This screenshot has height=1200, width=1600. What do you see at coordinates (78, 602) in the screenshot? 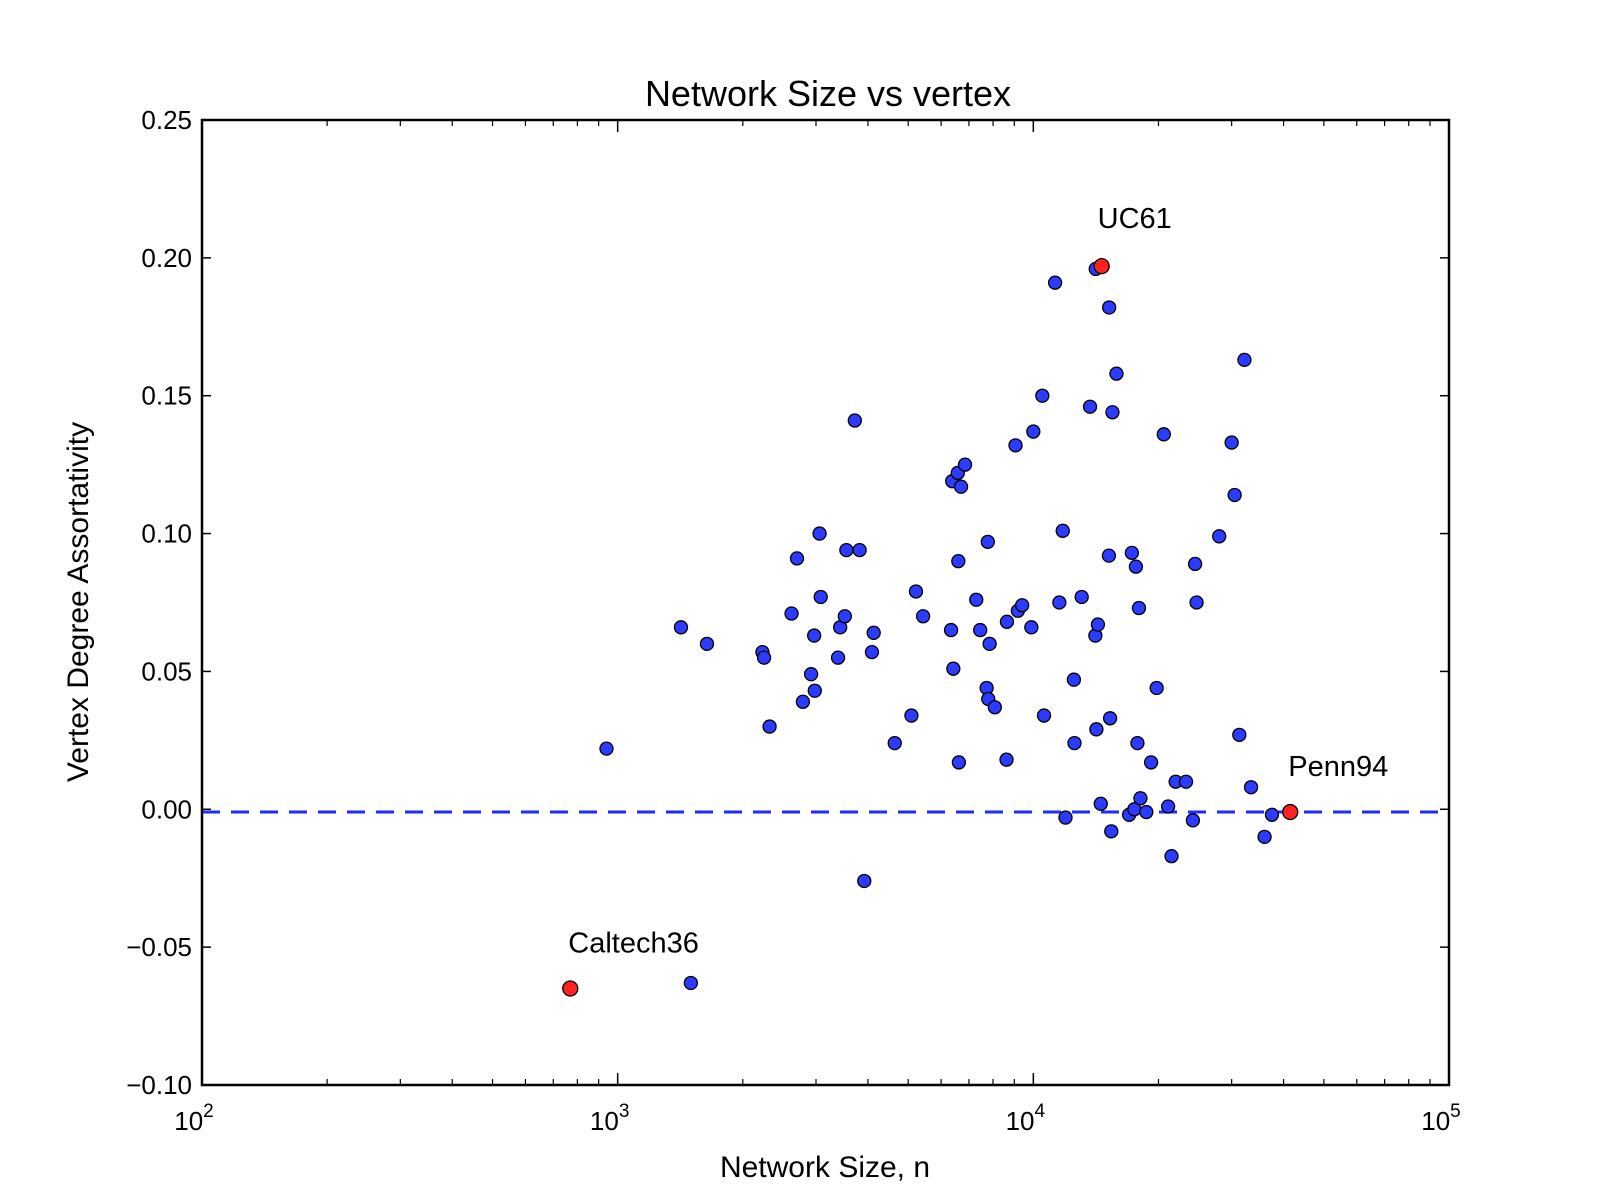
I see `y-axis-title: Vertex Degree Assortativity` at bounding box center [78, 602].